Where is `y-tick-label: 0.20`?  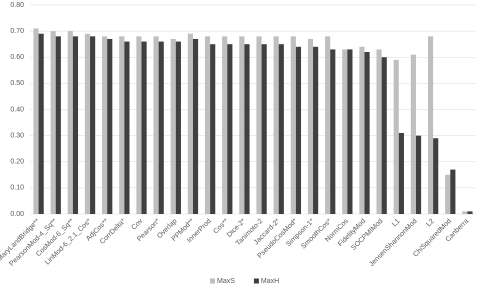
y-tick-label: 0.20 is located at coordinates (17, 162).